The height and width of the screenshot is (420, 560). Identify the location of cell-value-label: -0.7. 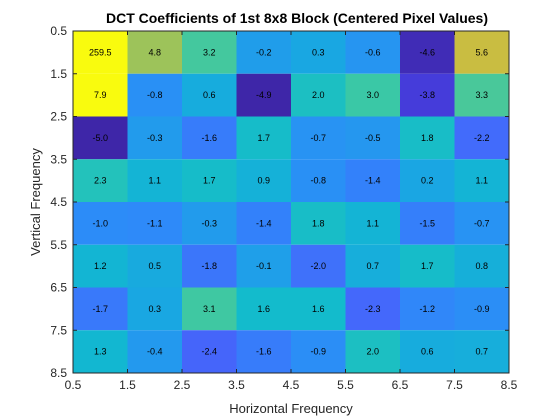
(482, 223).